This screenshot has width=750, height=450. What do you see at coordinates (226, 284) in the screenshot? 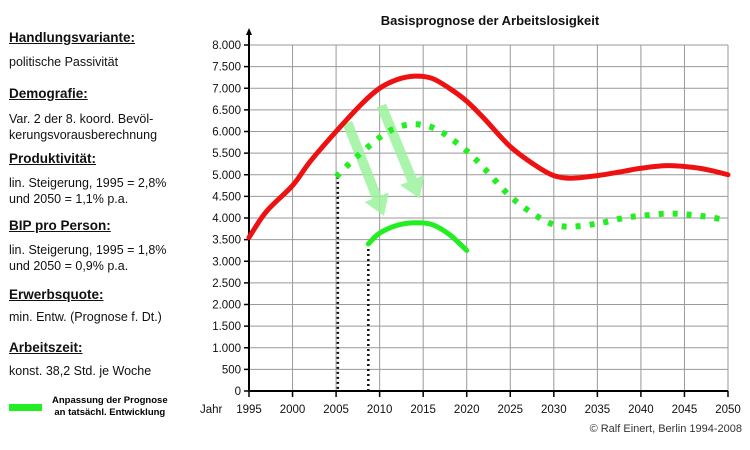
I see `y-tick-label: 2.500` at bounding box center [226, 284].